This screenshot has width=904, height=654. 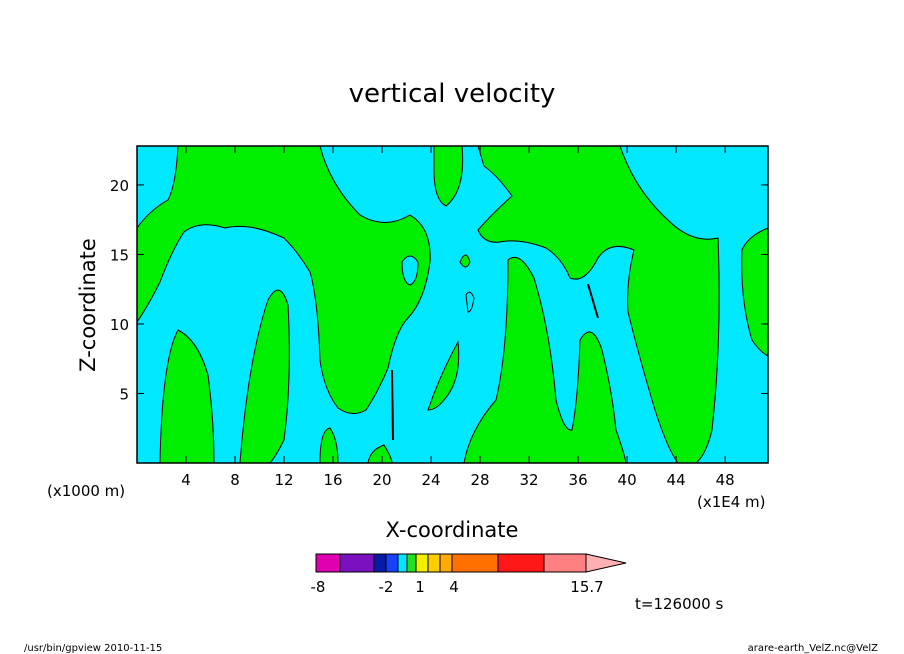 What do you see at coordinates (529, 480) in the screenshot?
I see `x-tick-label: 32` at bounding box center [529, 480].